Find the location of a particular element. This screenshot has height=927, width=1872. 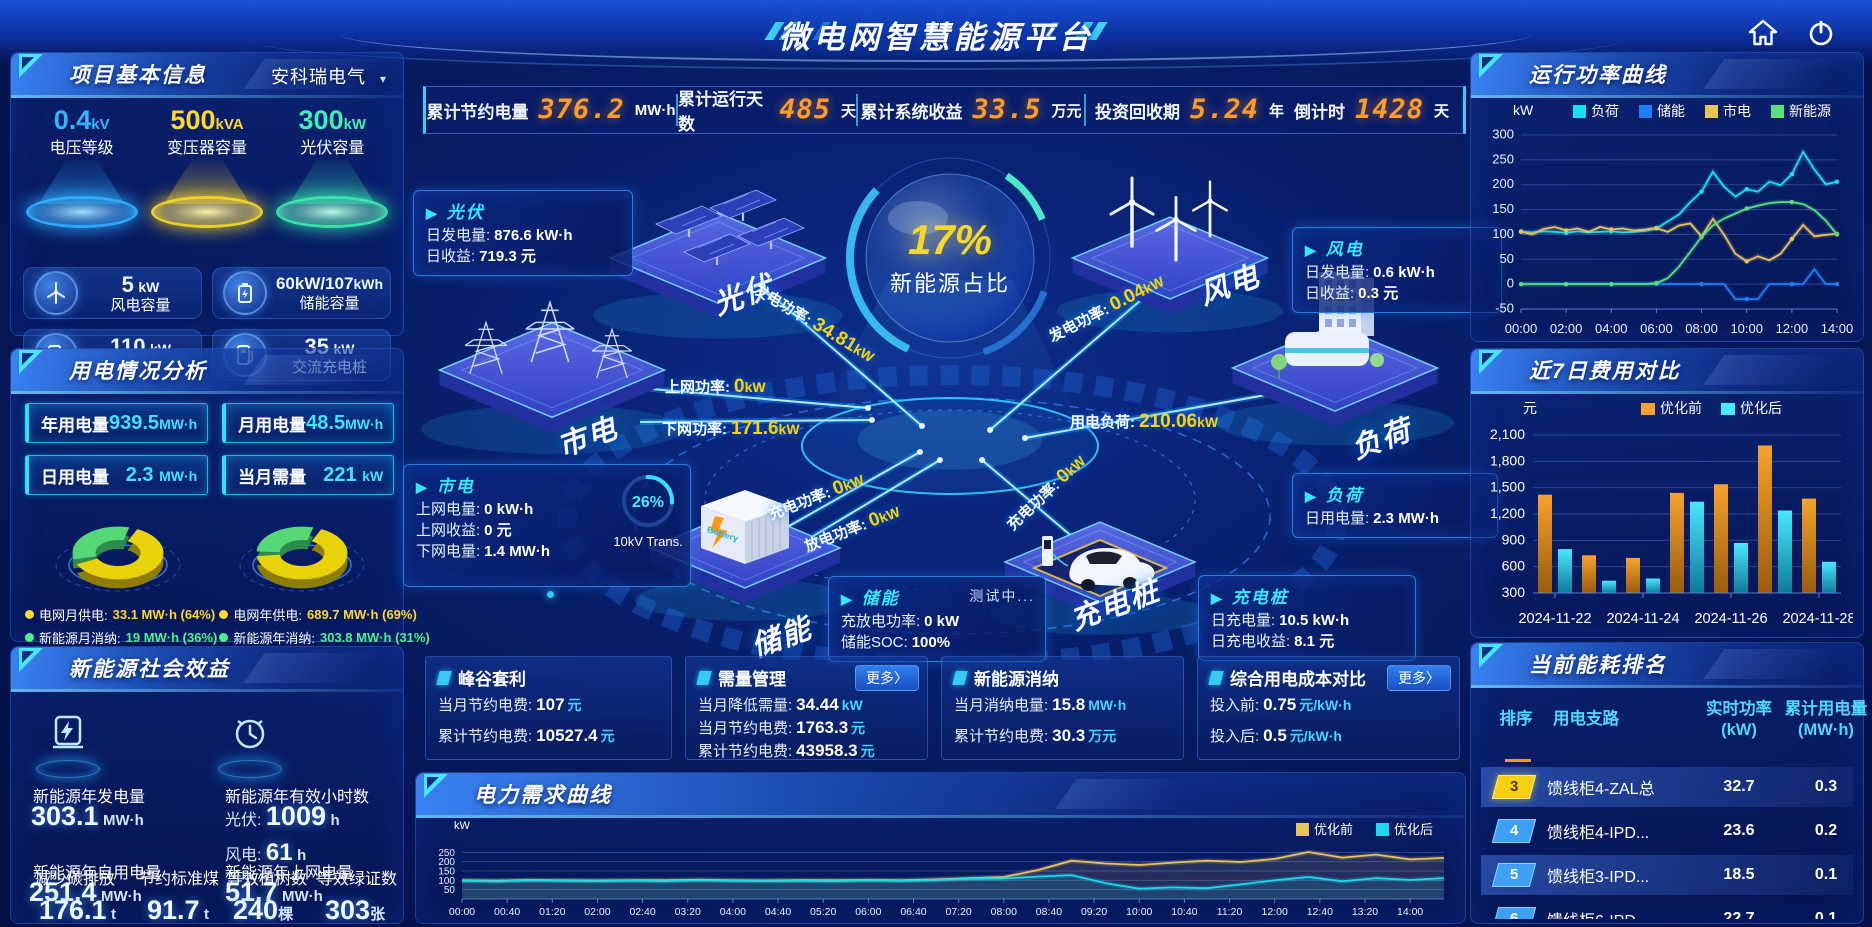

glow-base is located at coordinates (332, 212).